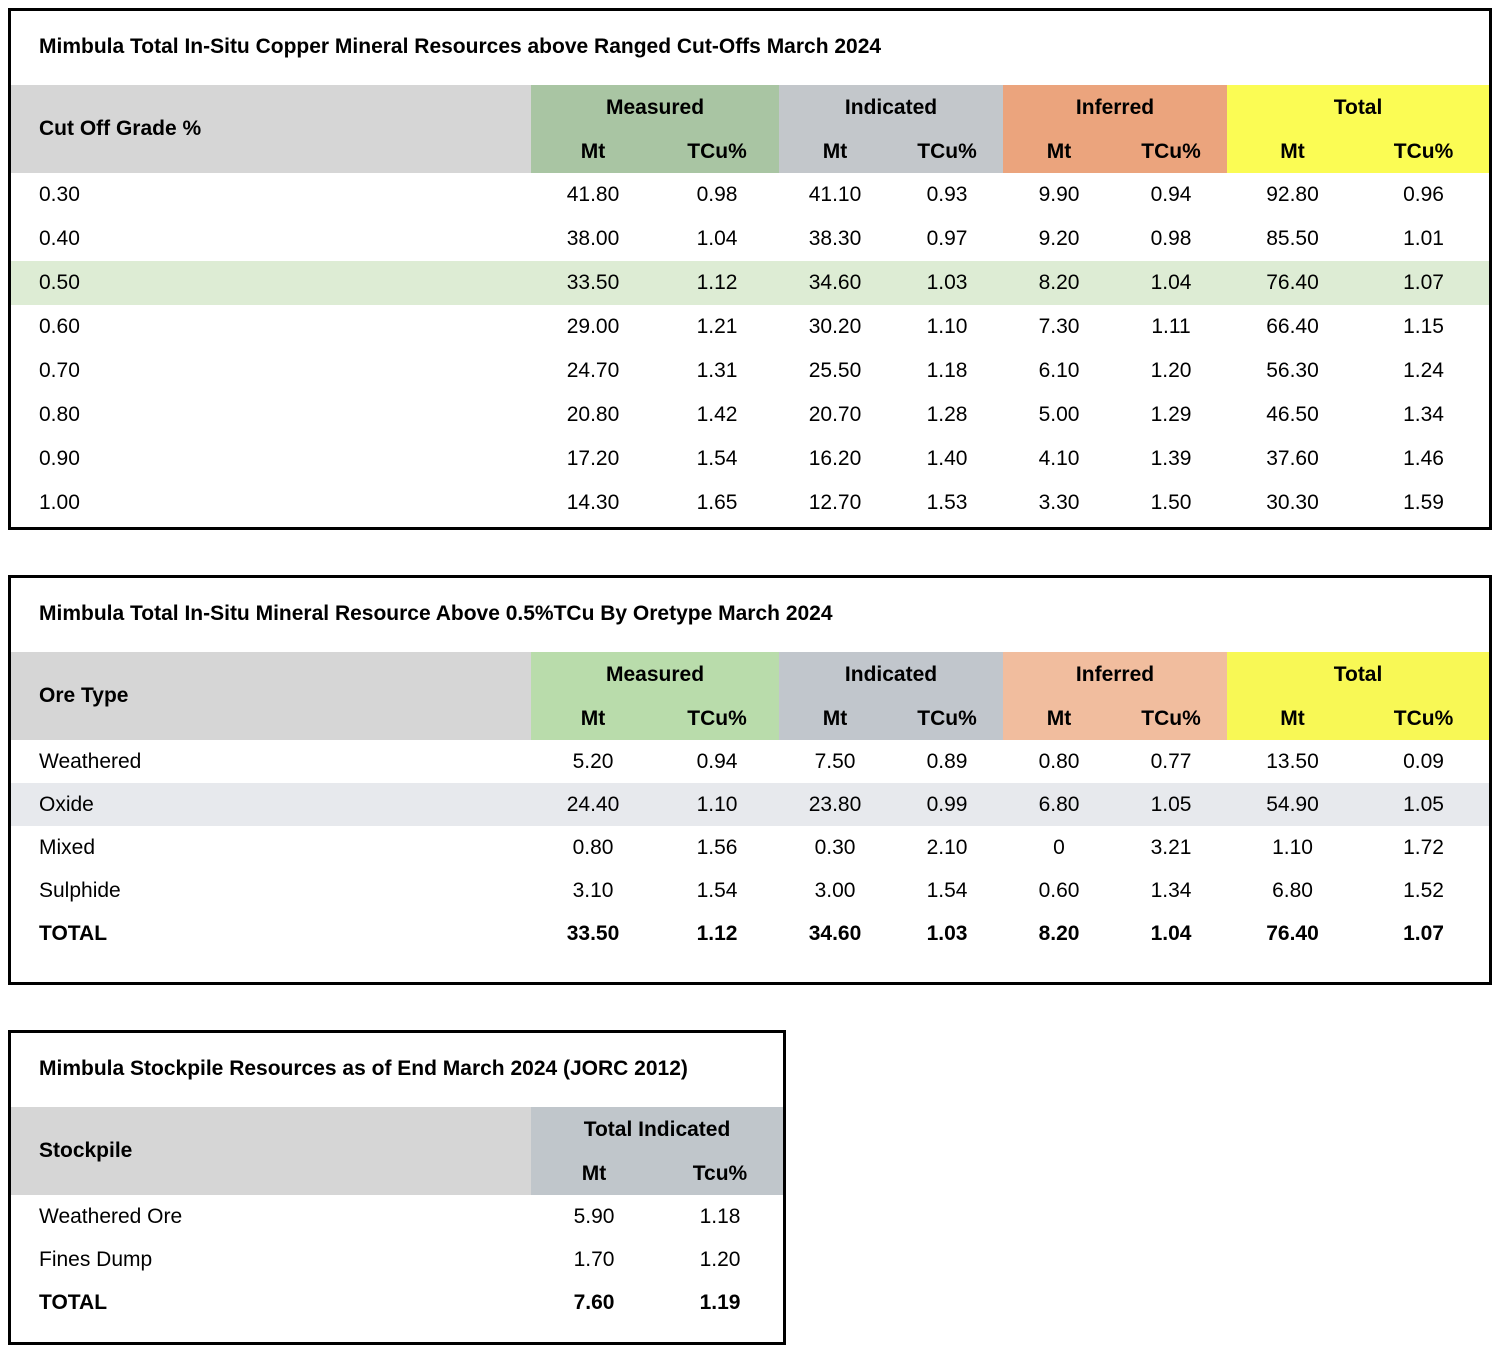 Image resolution: width=1500 pixels, height=1358 pixels. I want to click on table-row: 0.40 38.00 1.04 38.30 0.97 9.20 0.98 85.50 1.01, so click(750, 239).